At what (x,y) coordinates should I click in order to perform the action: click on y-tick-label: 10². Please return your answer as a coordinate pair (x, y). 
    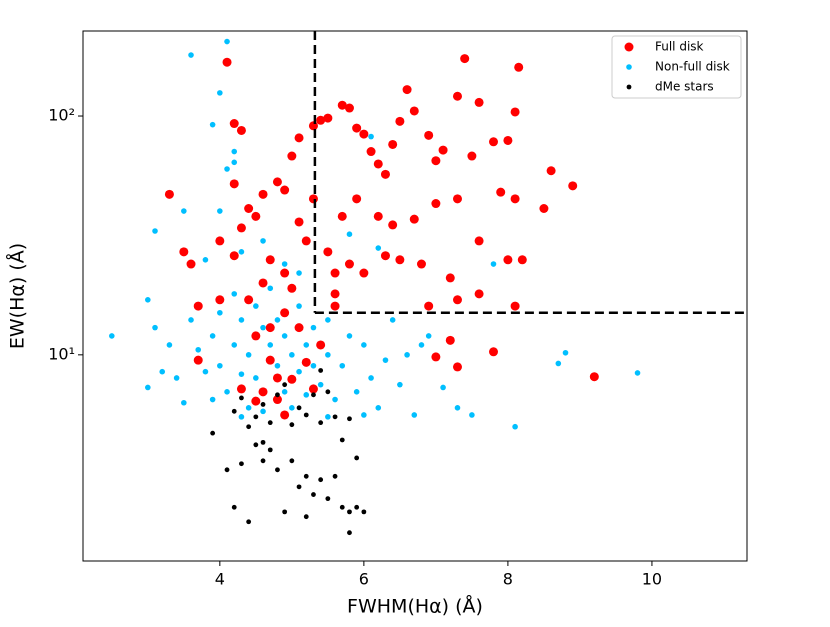
    Looking at the image, I should click on (61, 115).